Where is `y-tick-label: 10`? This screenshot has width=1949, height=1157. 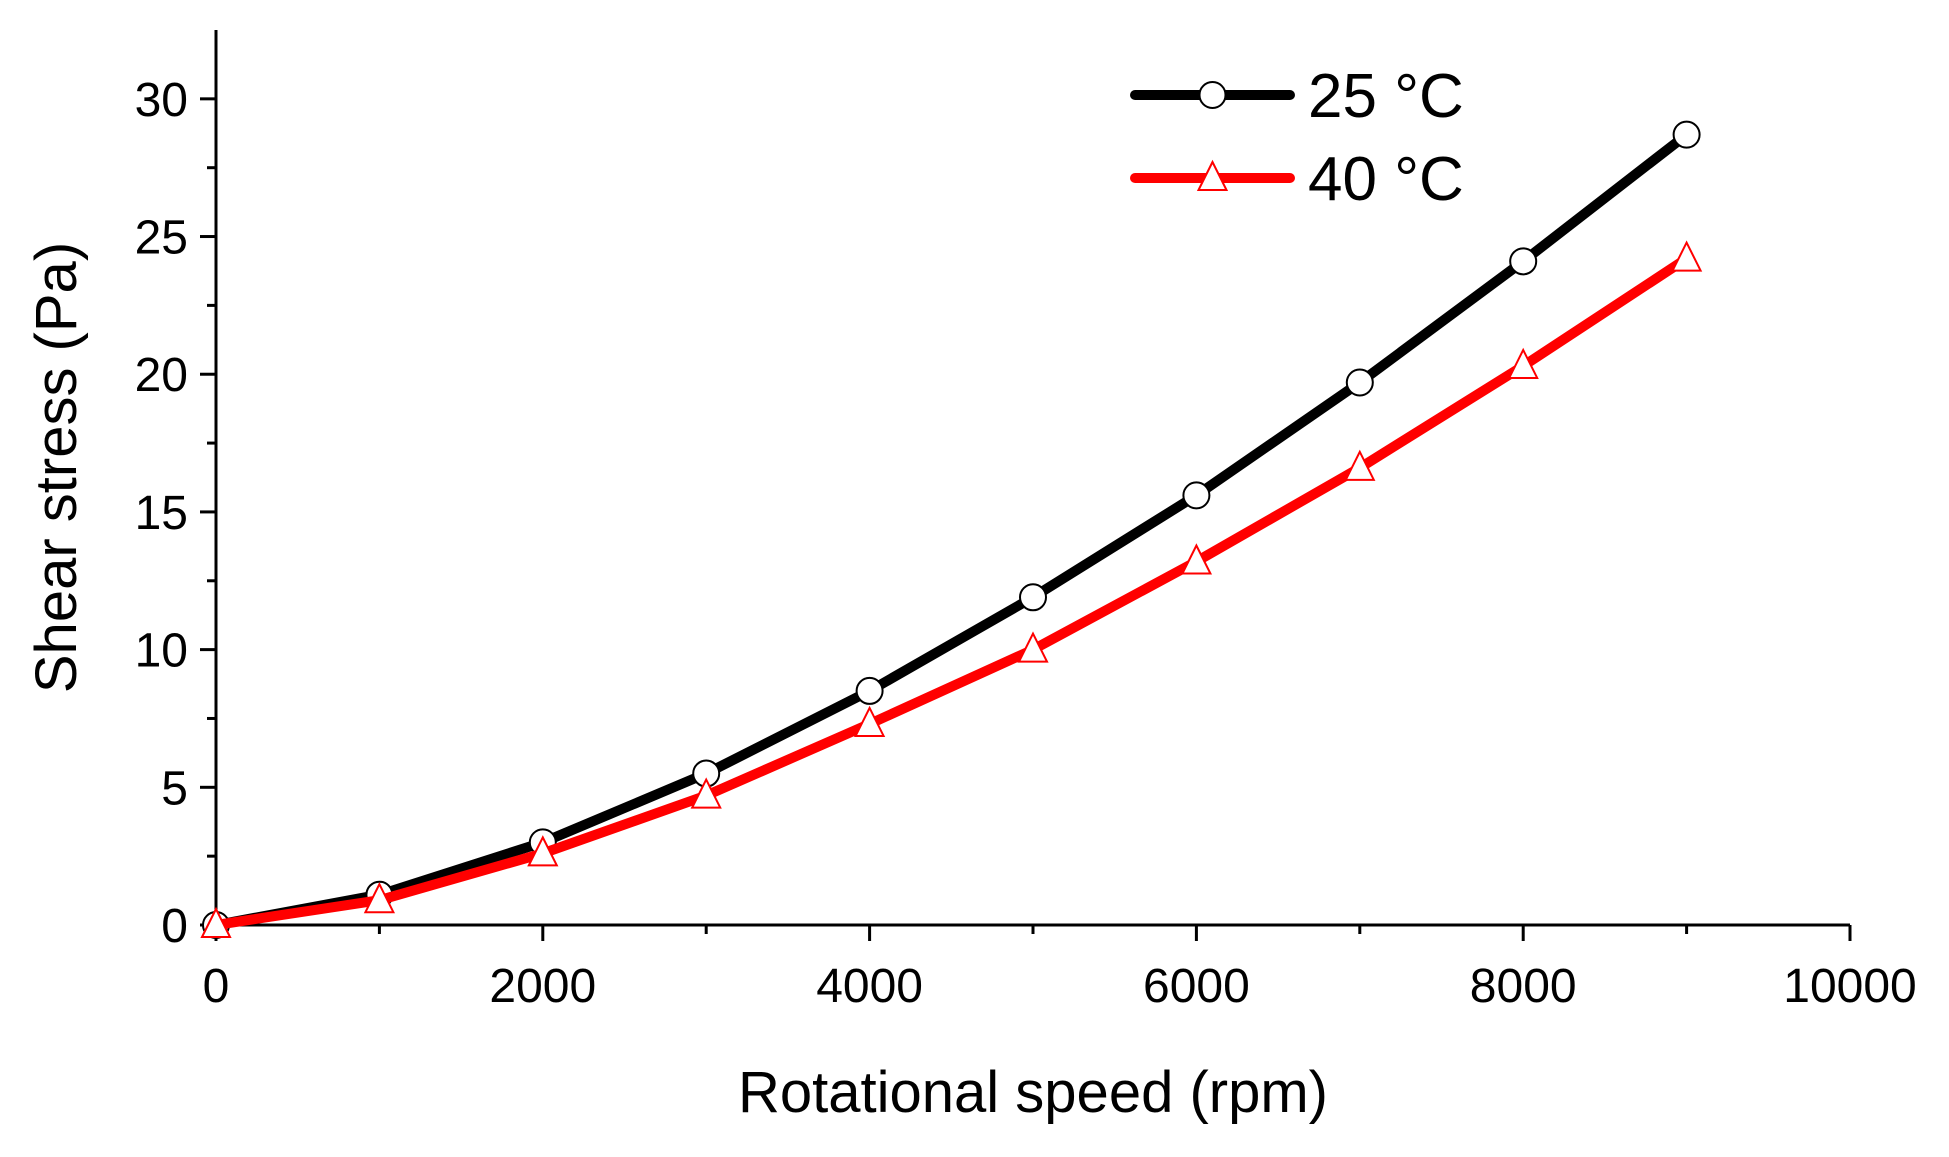
y-tick-label: 10 is located at coordinates (161, 651).